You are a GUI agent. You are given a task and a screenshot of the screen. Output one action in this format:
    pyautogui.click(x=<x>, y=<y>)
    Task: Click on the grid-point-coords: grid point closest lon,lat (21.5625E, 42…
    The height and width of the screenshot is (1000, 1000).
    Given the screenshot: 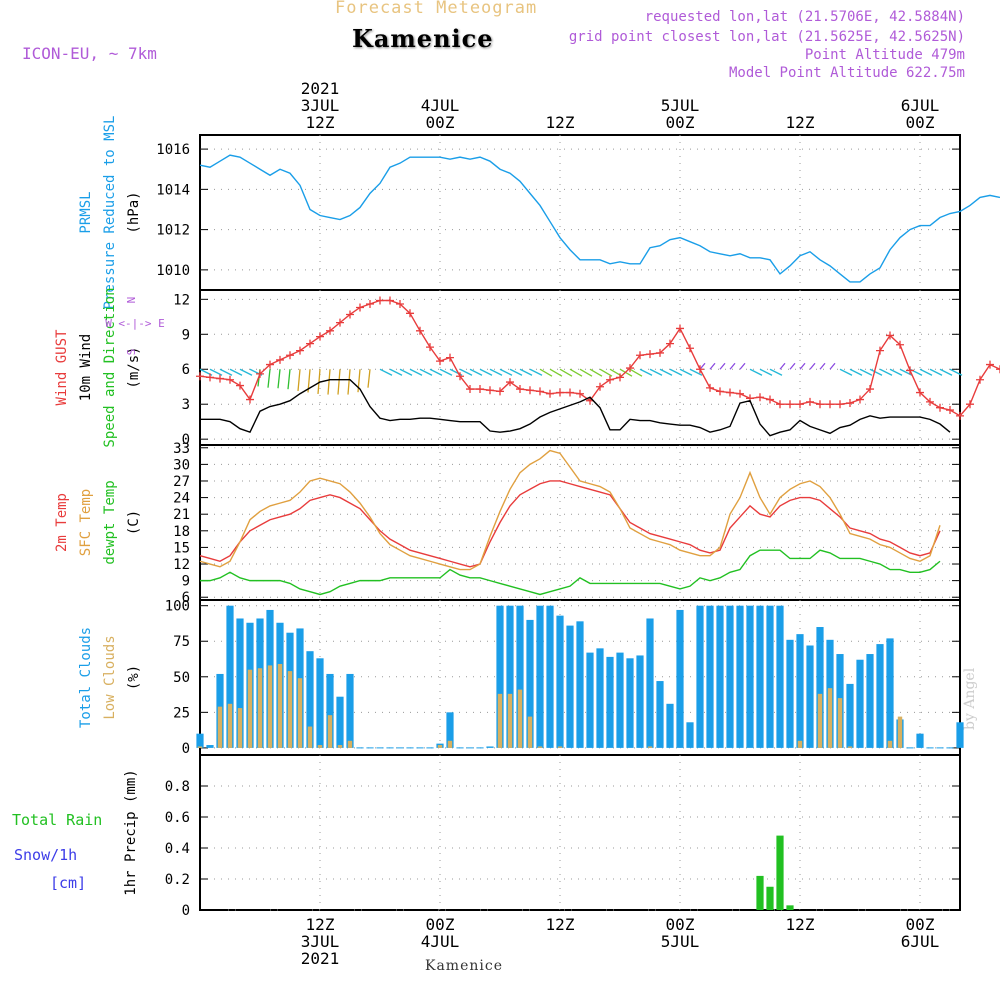 What is the action you would take?
    pyautogui.click(x=766, y=37)
    